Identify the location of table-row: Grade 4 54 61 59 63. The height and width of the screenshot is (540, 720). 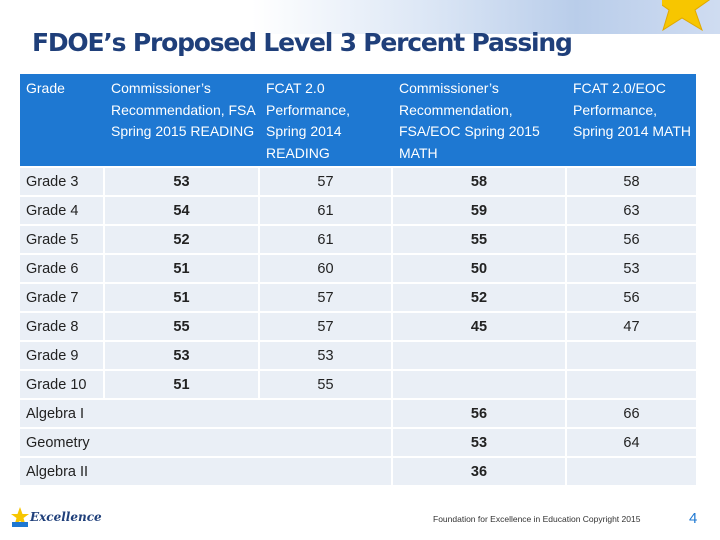
(358, 210).